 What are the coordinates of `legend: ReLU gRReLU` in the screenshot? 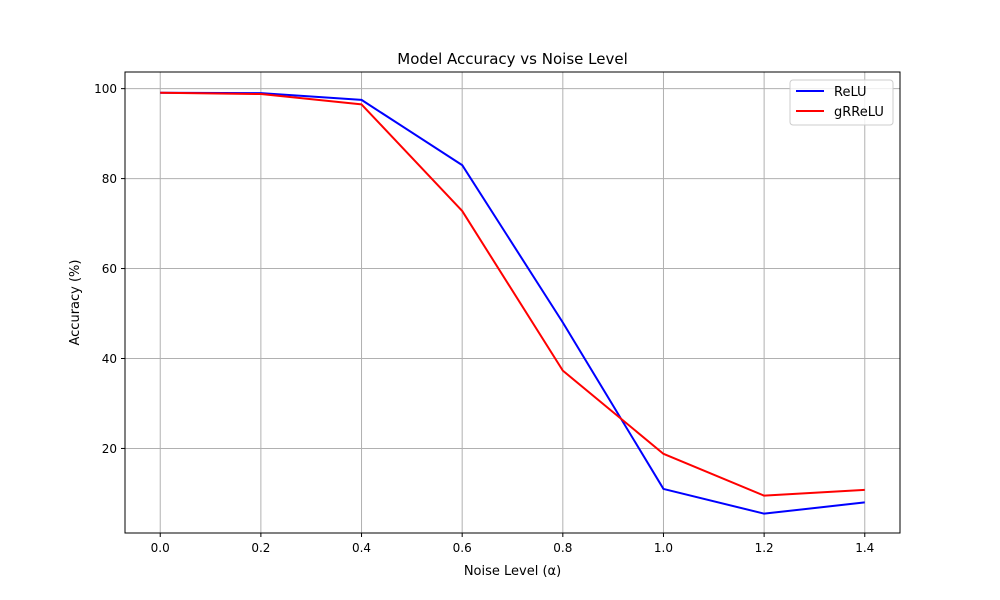 It's located at (841, 102).